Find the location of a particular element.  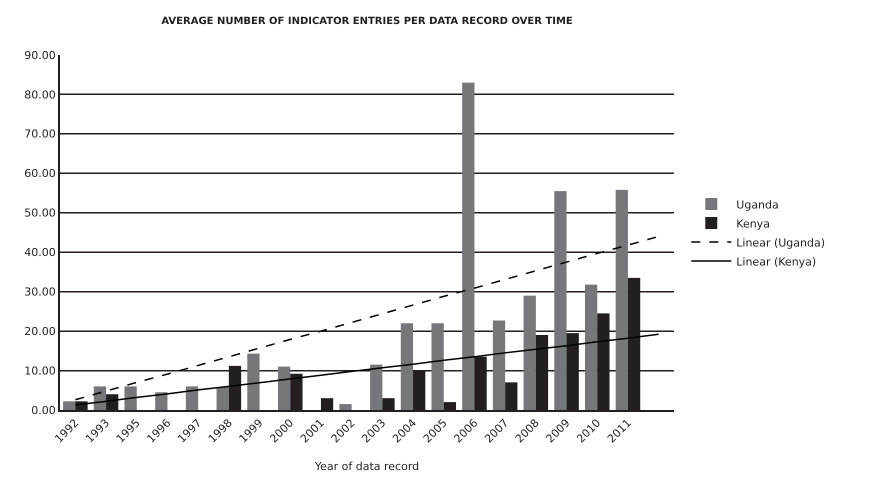

y-tick-label: 20.00 is located at coordinates (40, 331).